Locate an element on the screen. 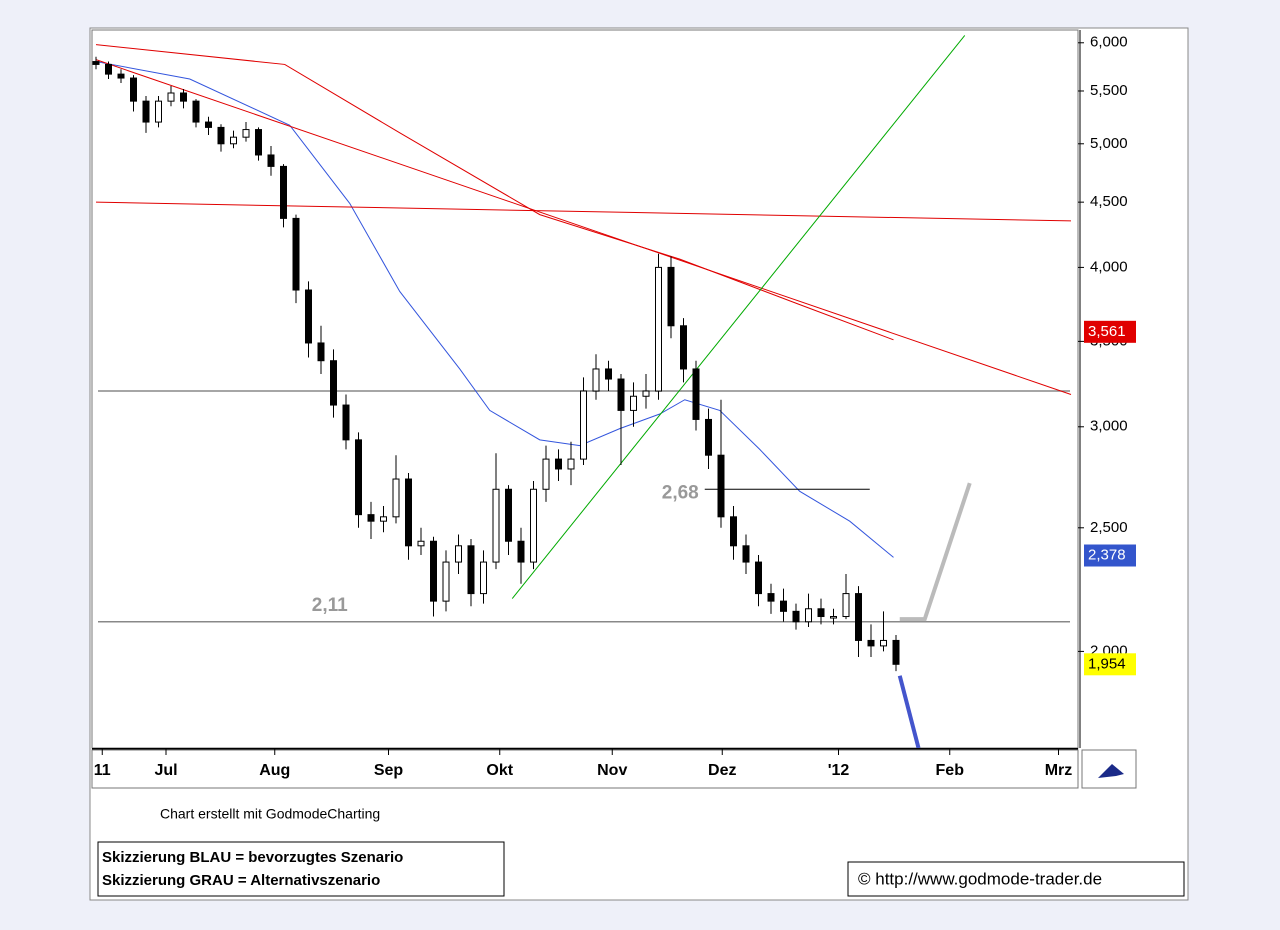 This screenshot has height=930, width=1280. url-box is located at coordinates (1016, 879).